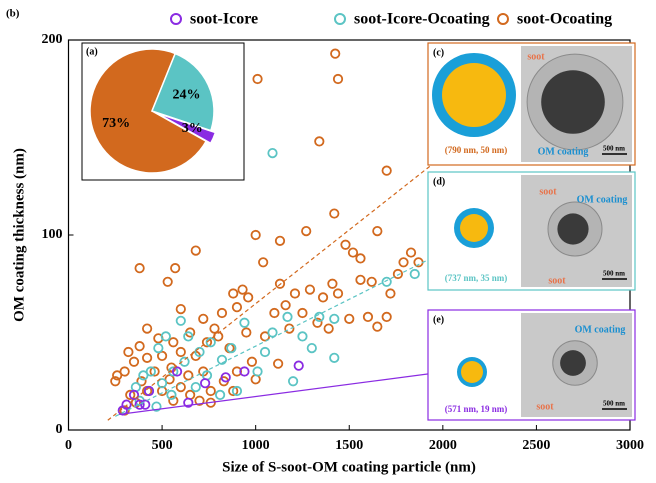  Describe the element at coordinates (192, 128) in the screenshot. I see `pie-label: 3%` at that location.